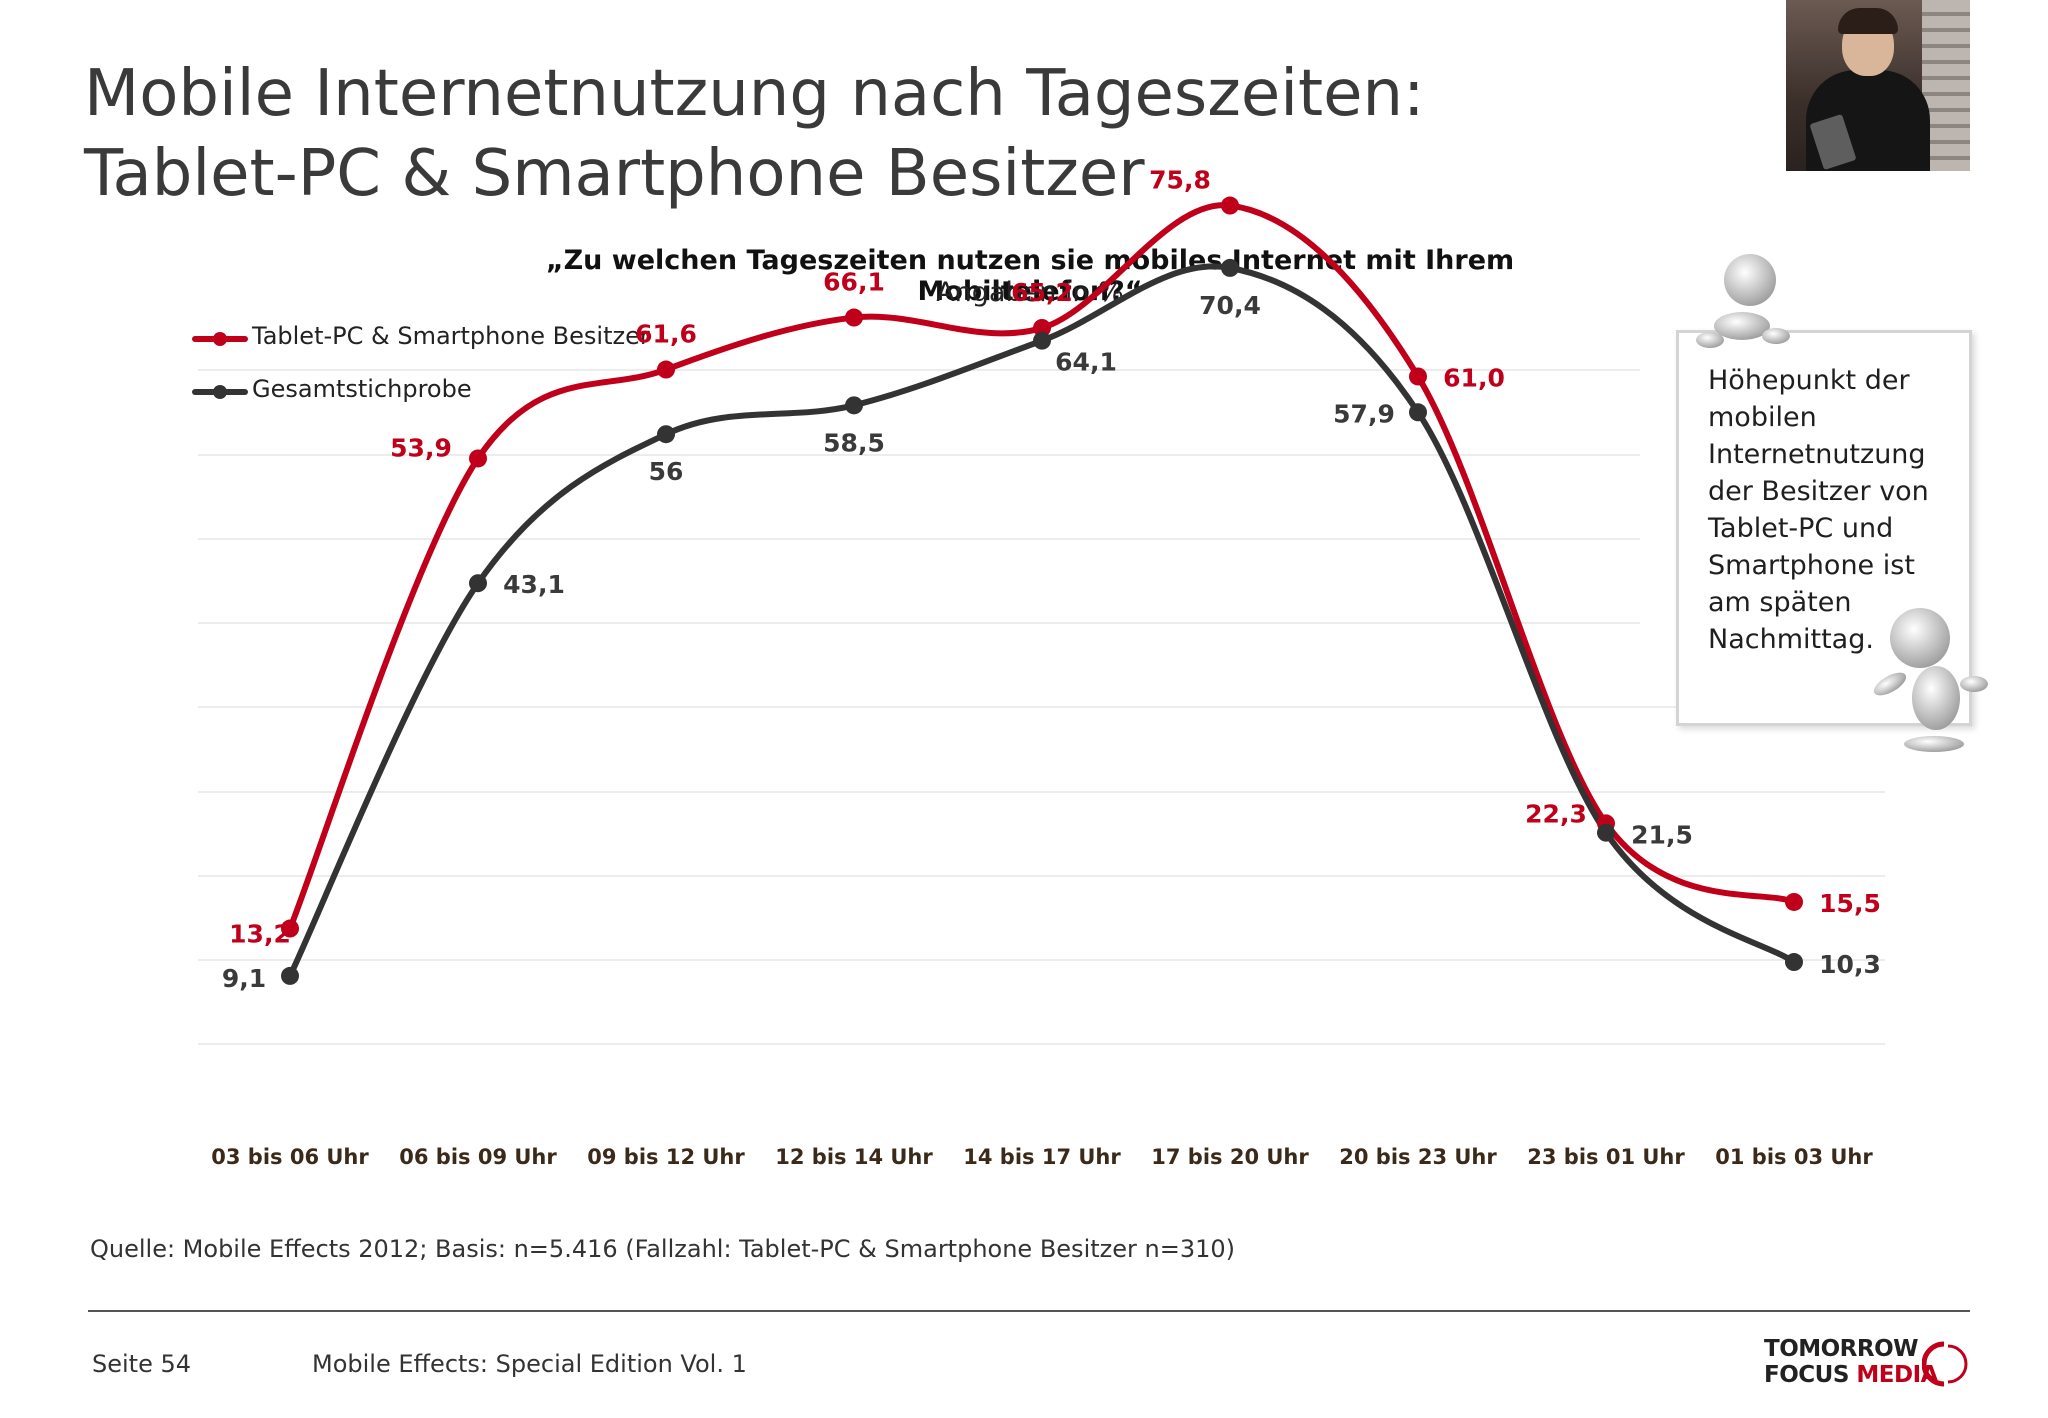 The height and width of the screenshot is (1418, 2048). What do you see at coordinates (1878, 85) in the screenshot?
I see `man-with-tablet-photo` at bounding box center [1878, 85].